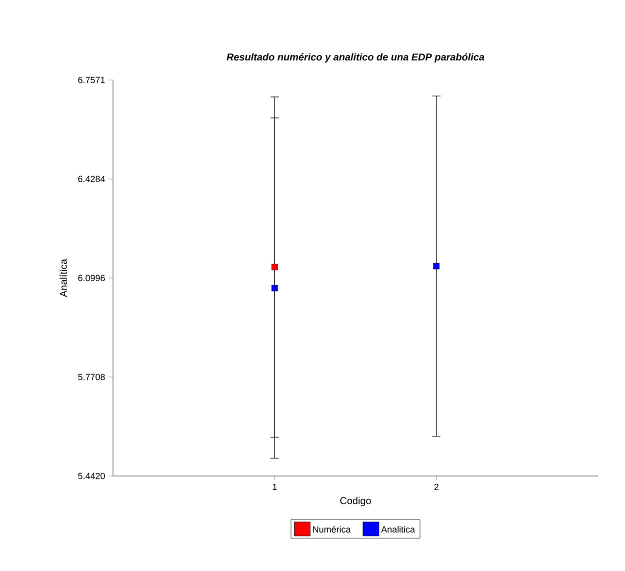  What do you see at coordinates (274, 487) in the screenshot?
I see `x-tick-label: 1` at bounding box center [274, 487].